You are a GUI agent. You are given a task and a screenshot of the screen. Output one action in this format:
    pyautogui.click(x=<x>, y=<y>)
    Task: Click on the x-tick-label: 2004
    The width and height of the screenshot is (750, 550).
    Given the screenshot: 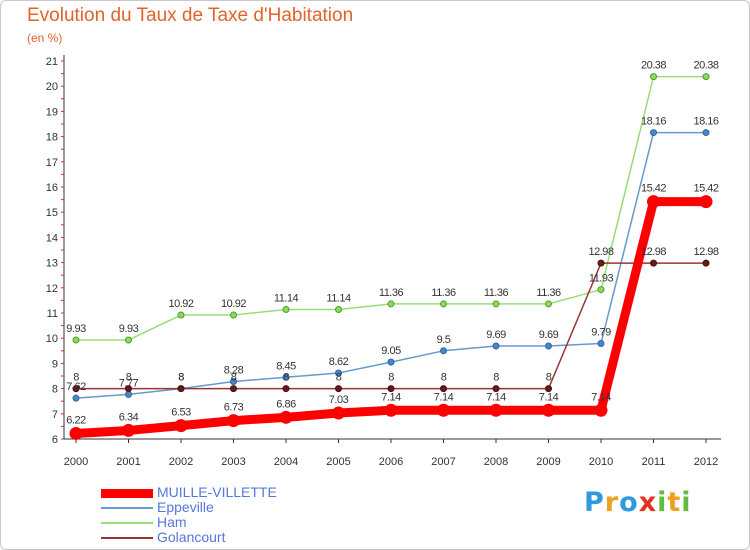 What is the action you would take?
    pyautogui.click(x=286, y=462)
    